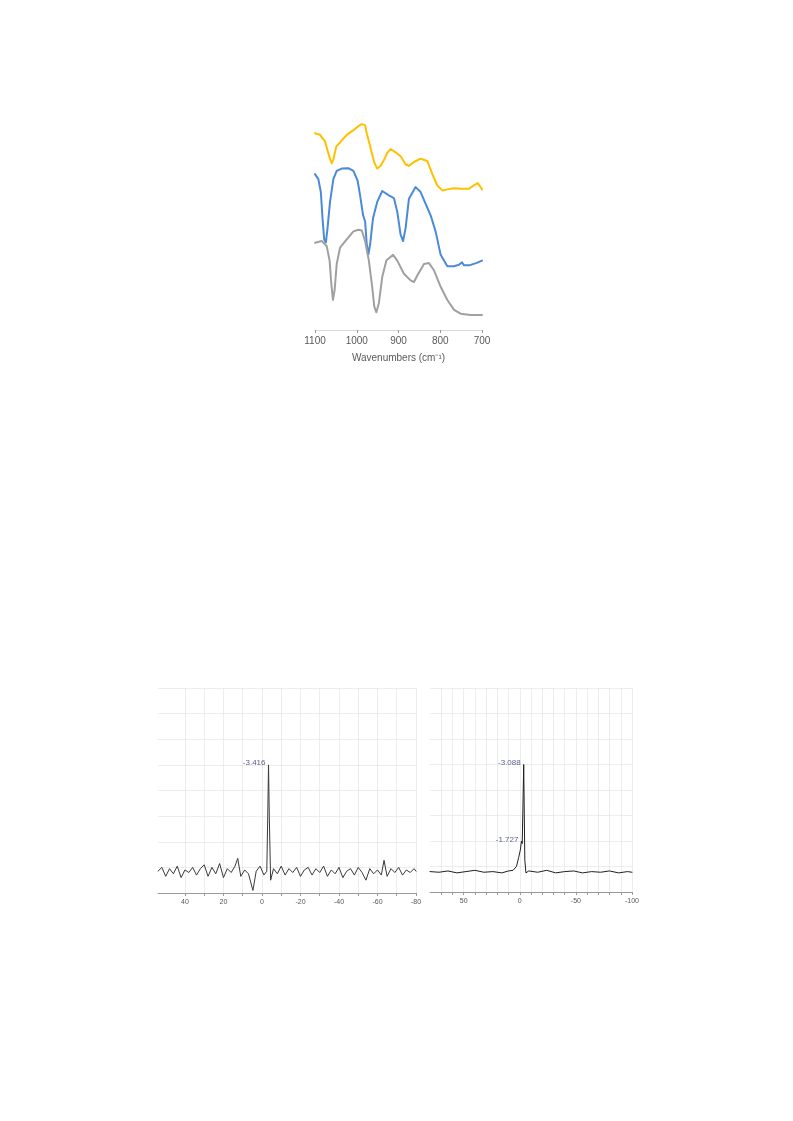  Describe the element at coordinates (507, 839) in the screenshot. I see `annotation: -1.727` at that location.